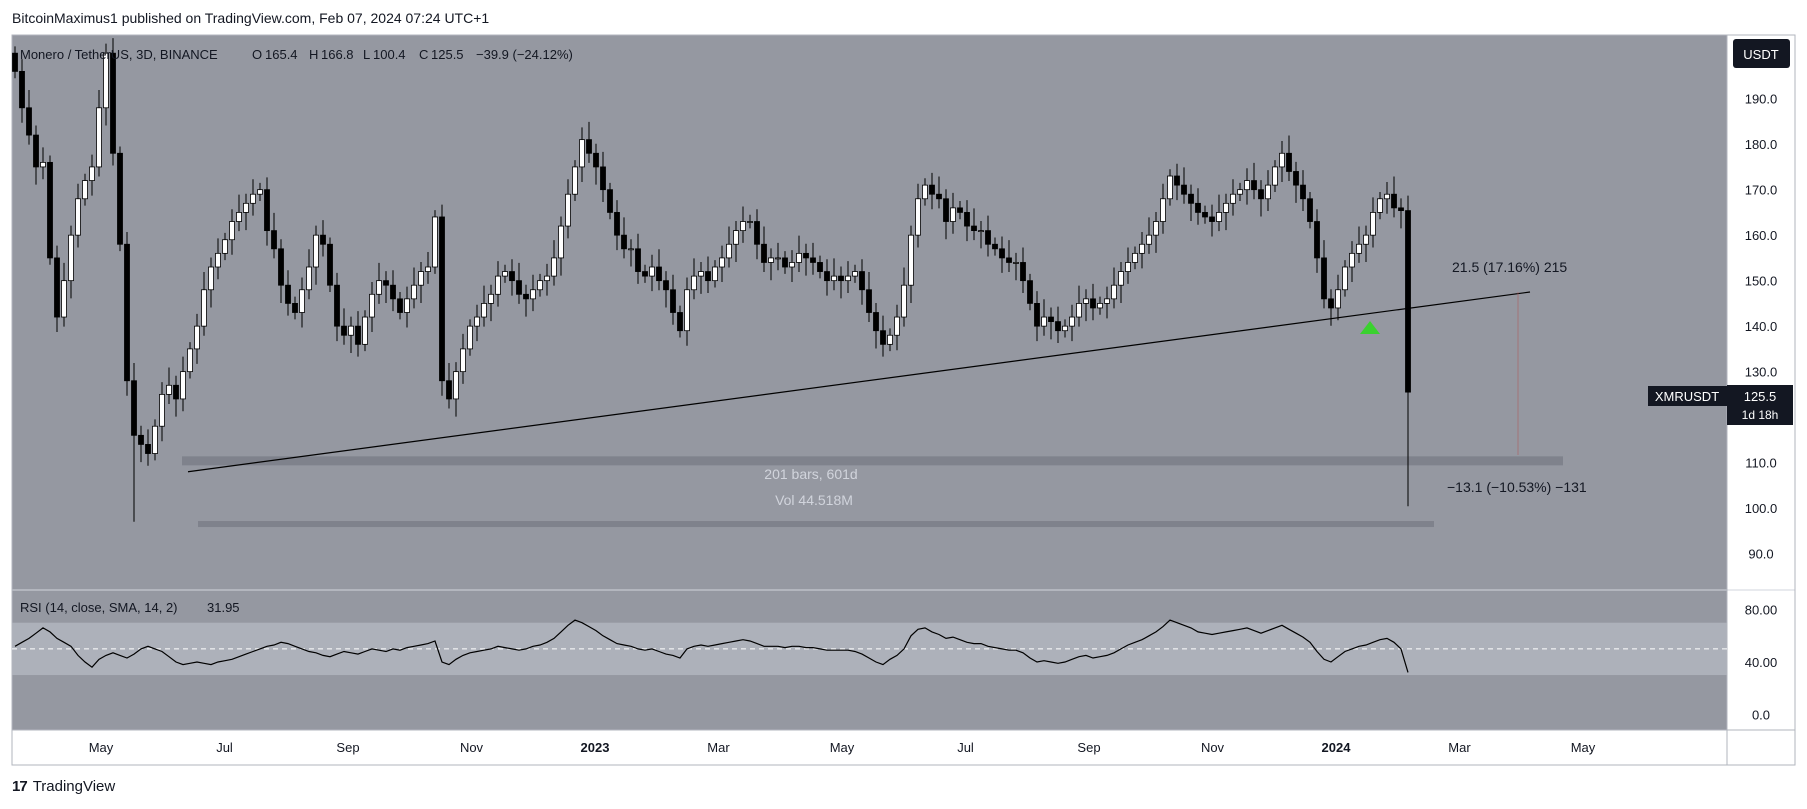 The width and height of the screenshot is (1807, 809). Describe the element at coordinates (711, 646) in the screenshot. I see `rsi-line` at that location.